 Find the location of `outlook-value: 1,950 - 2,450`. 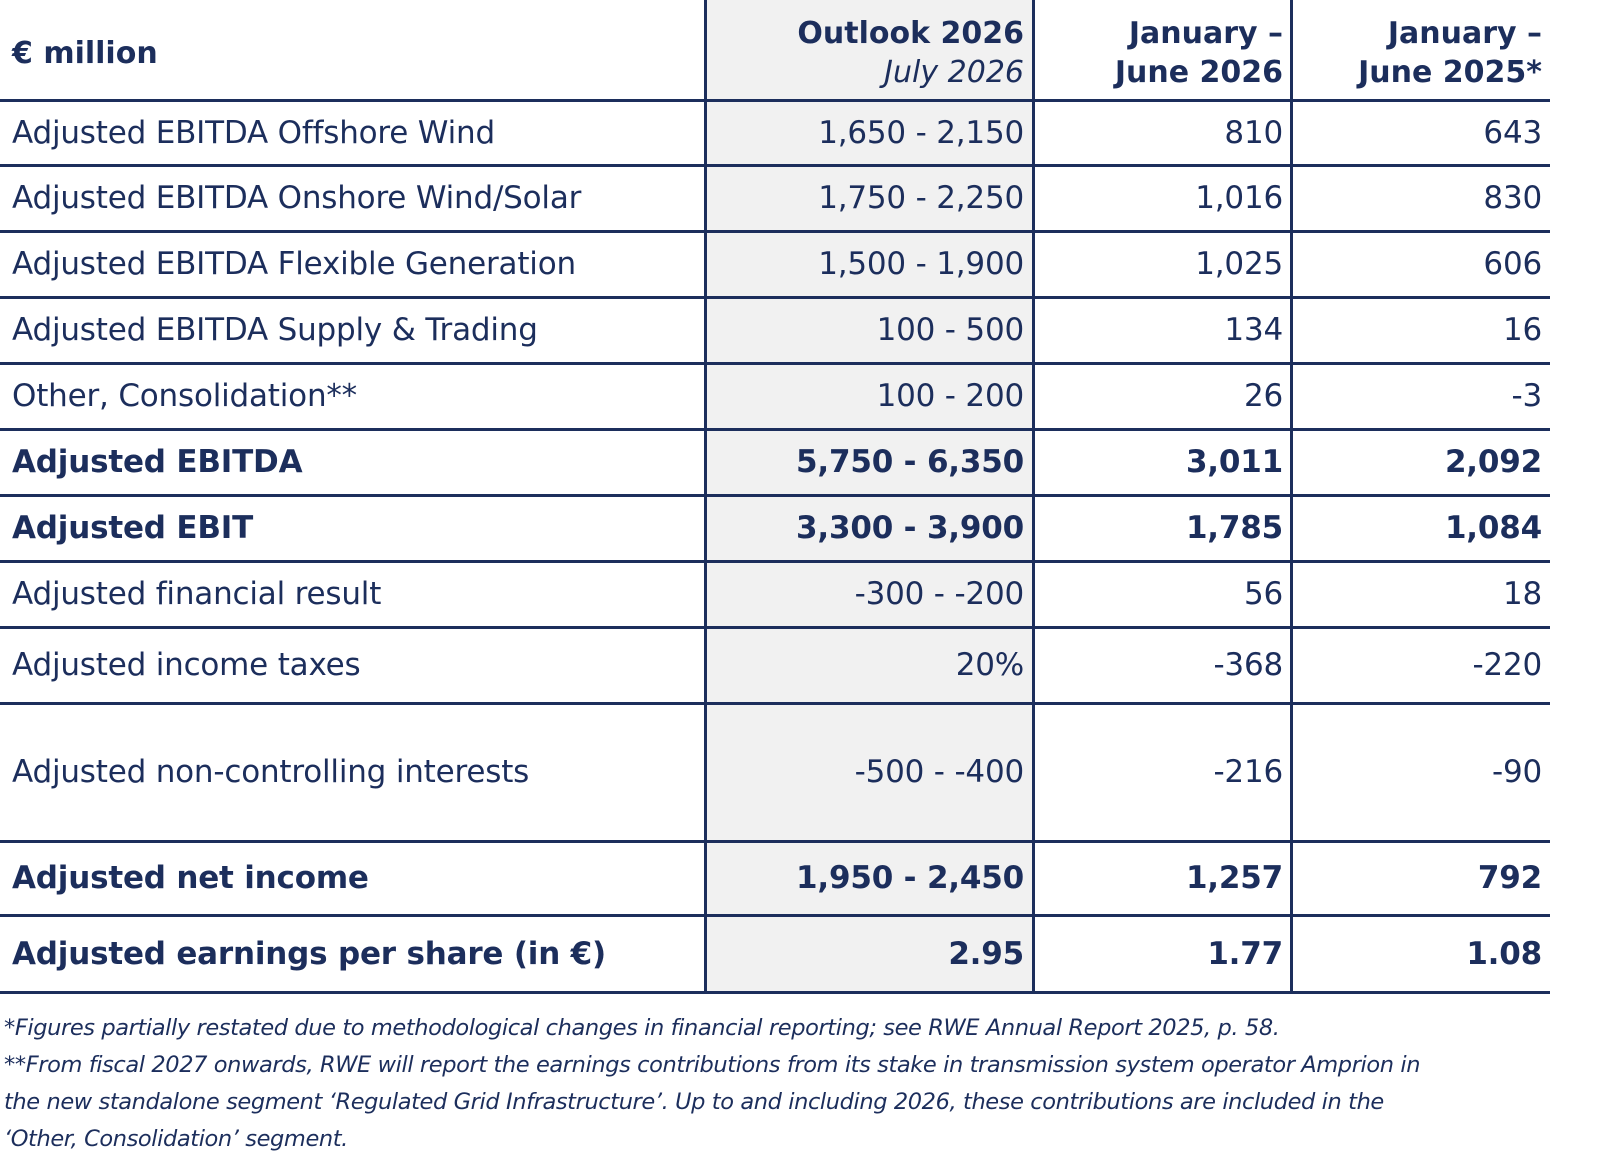

outlook-value: 1,950 - 2,450 is located at coordinates (910, 878).